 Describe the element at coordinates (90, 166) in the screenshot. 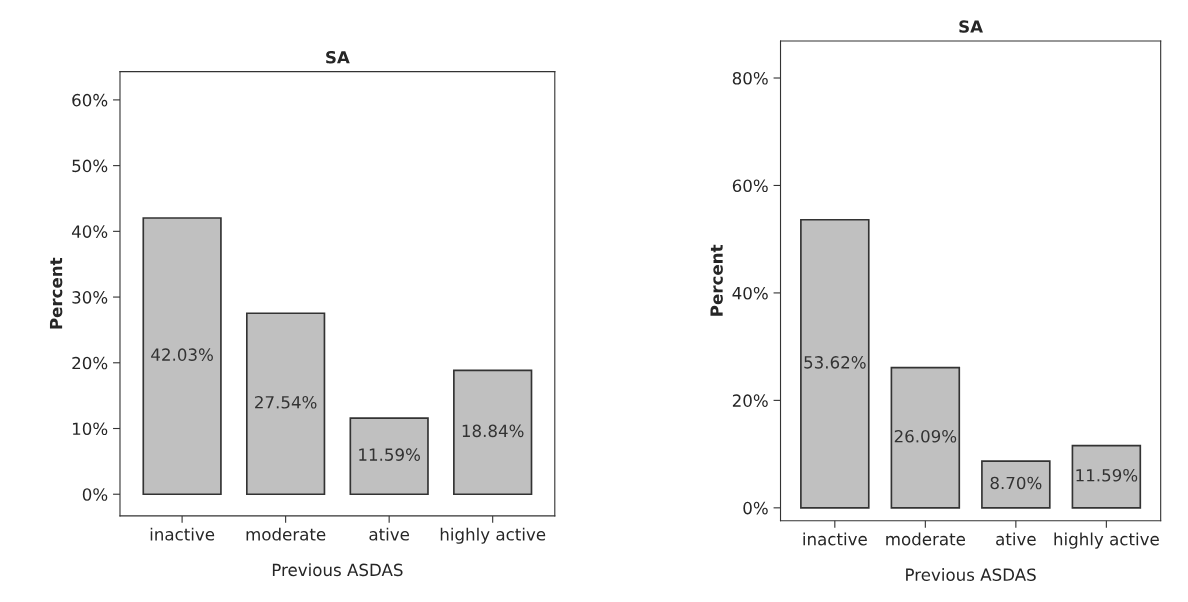

I see `y-tick-label: 50%` at that location.